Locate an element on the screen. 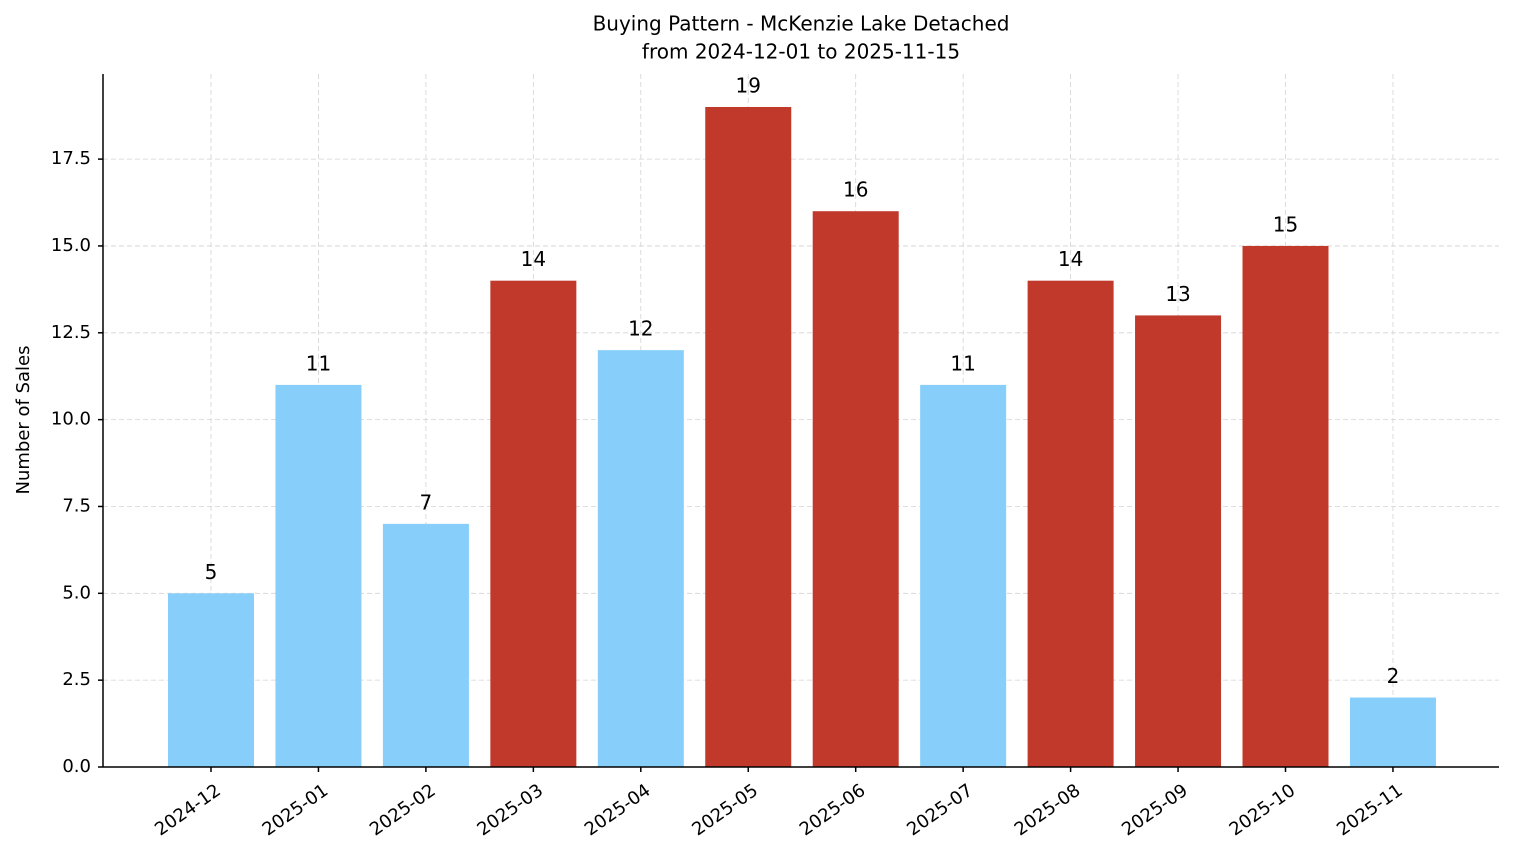 The width and height of the screenshot is (1514, 863). value-label: 2 is located at coordinates (1393, 676).